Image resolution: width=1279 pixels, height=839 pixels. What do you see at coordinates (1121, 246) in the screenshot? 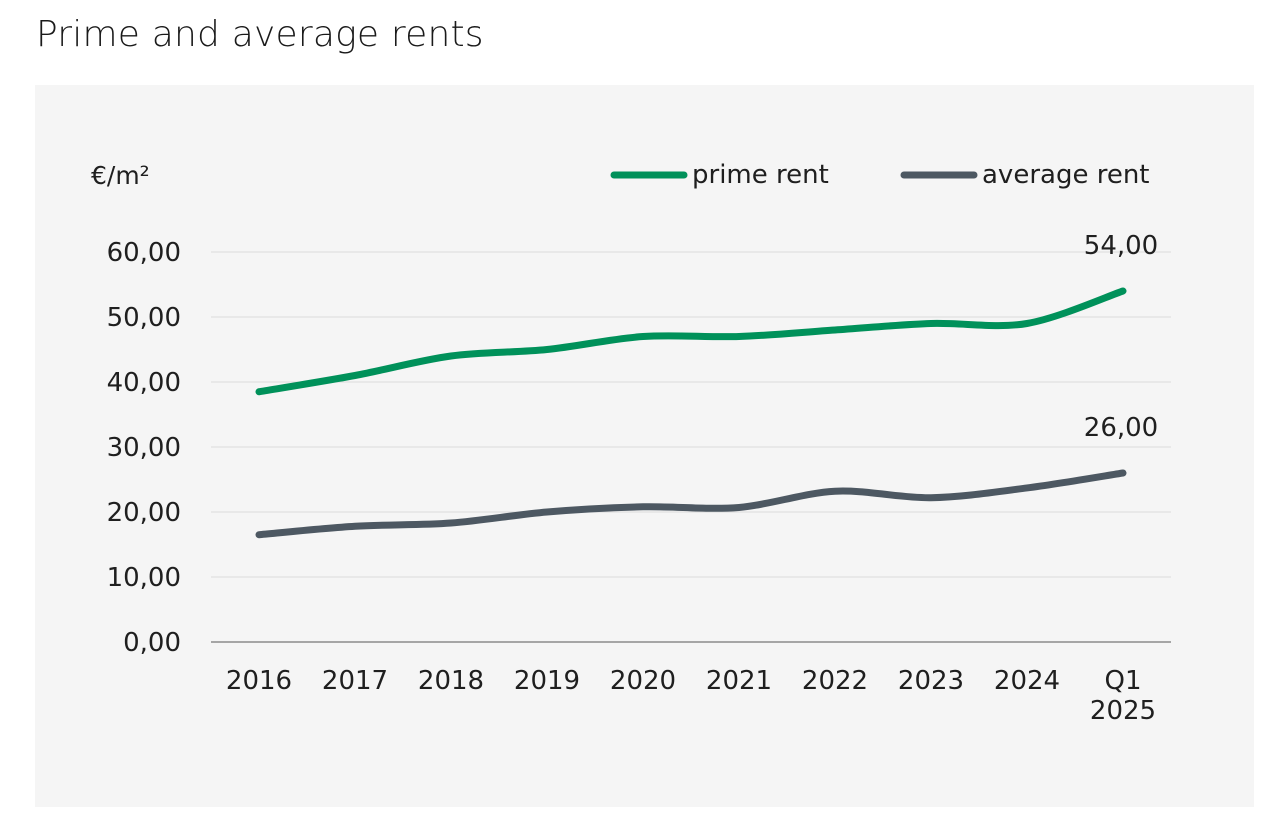
I see `prime-rent-end-label: 54,00` at bounding box center [1121, 246].